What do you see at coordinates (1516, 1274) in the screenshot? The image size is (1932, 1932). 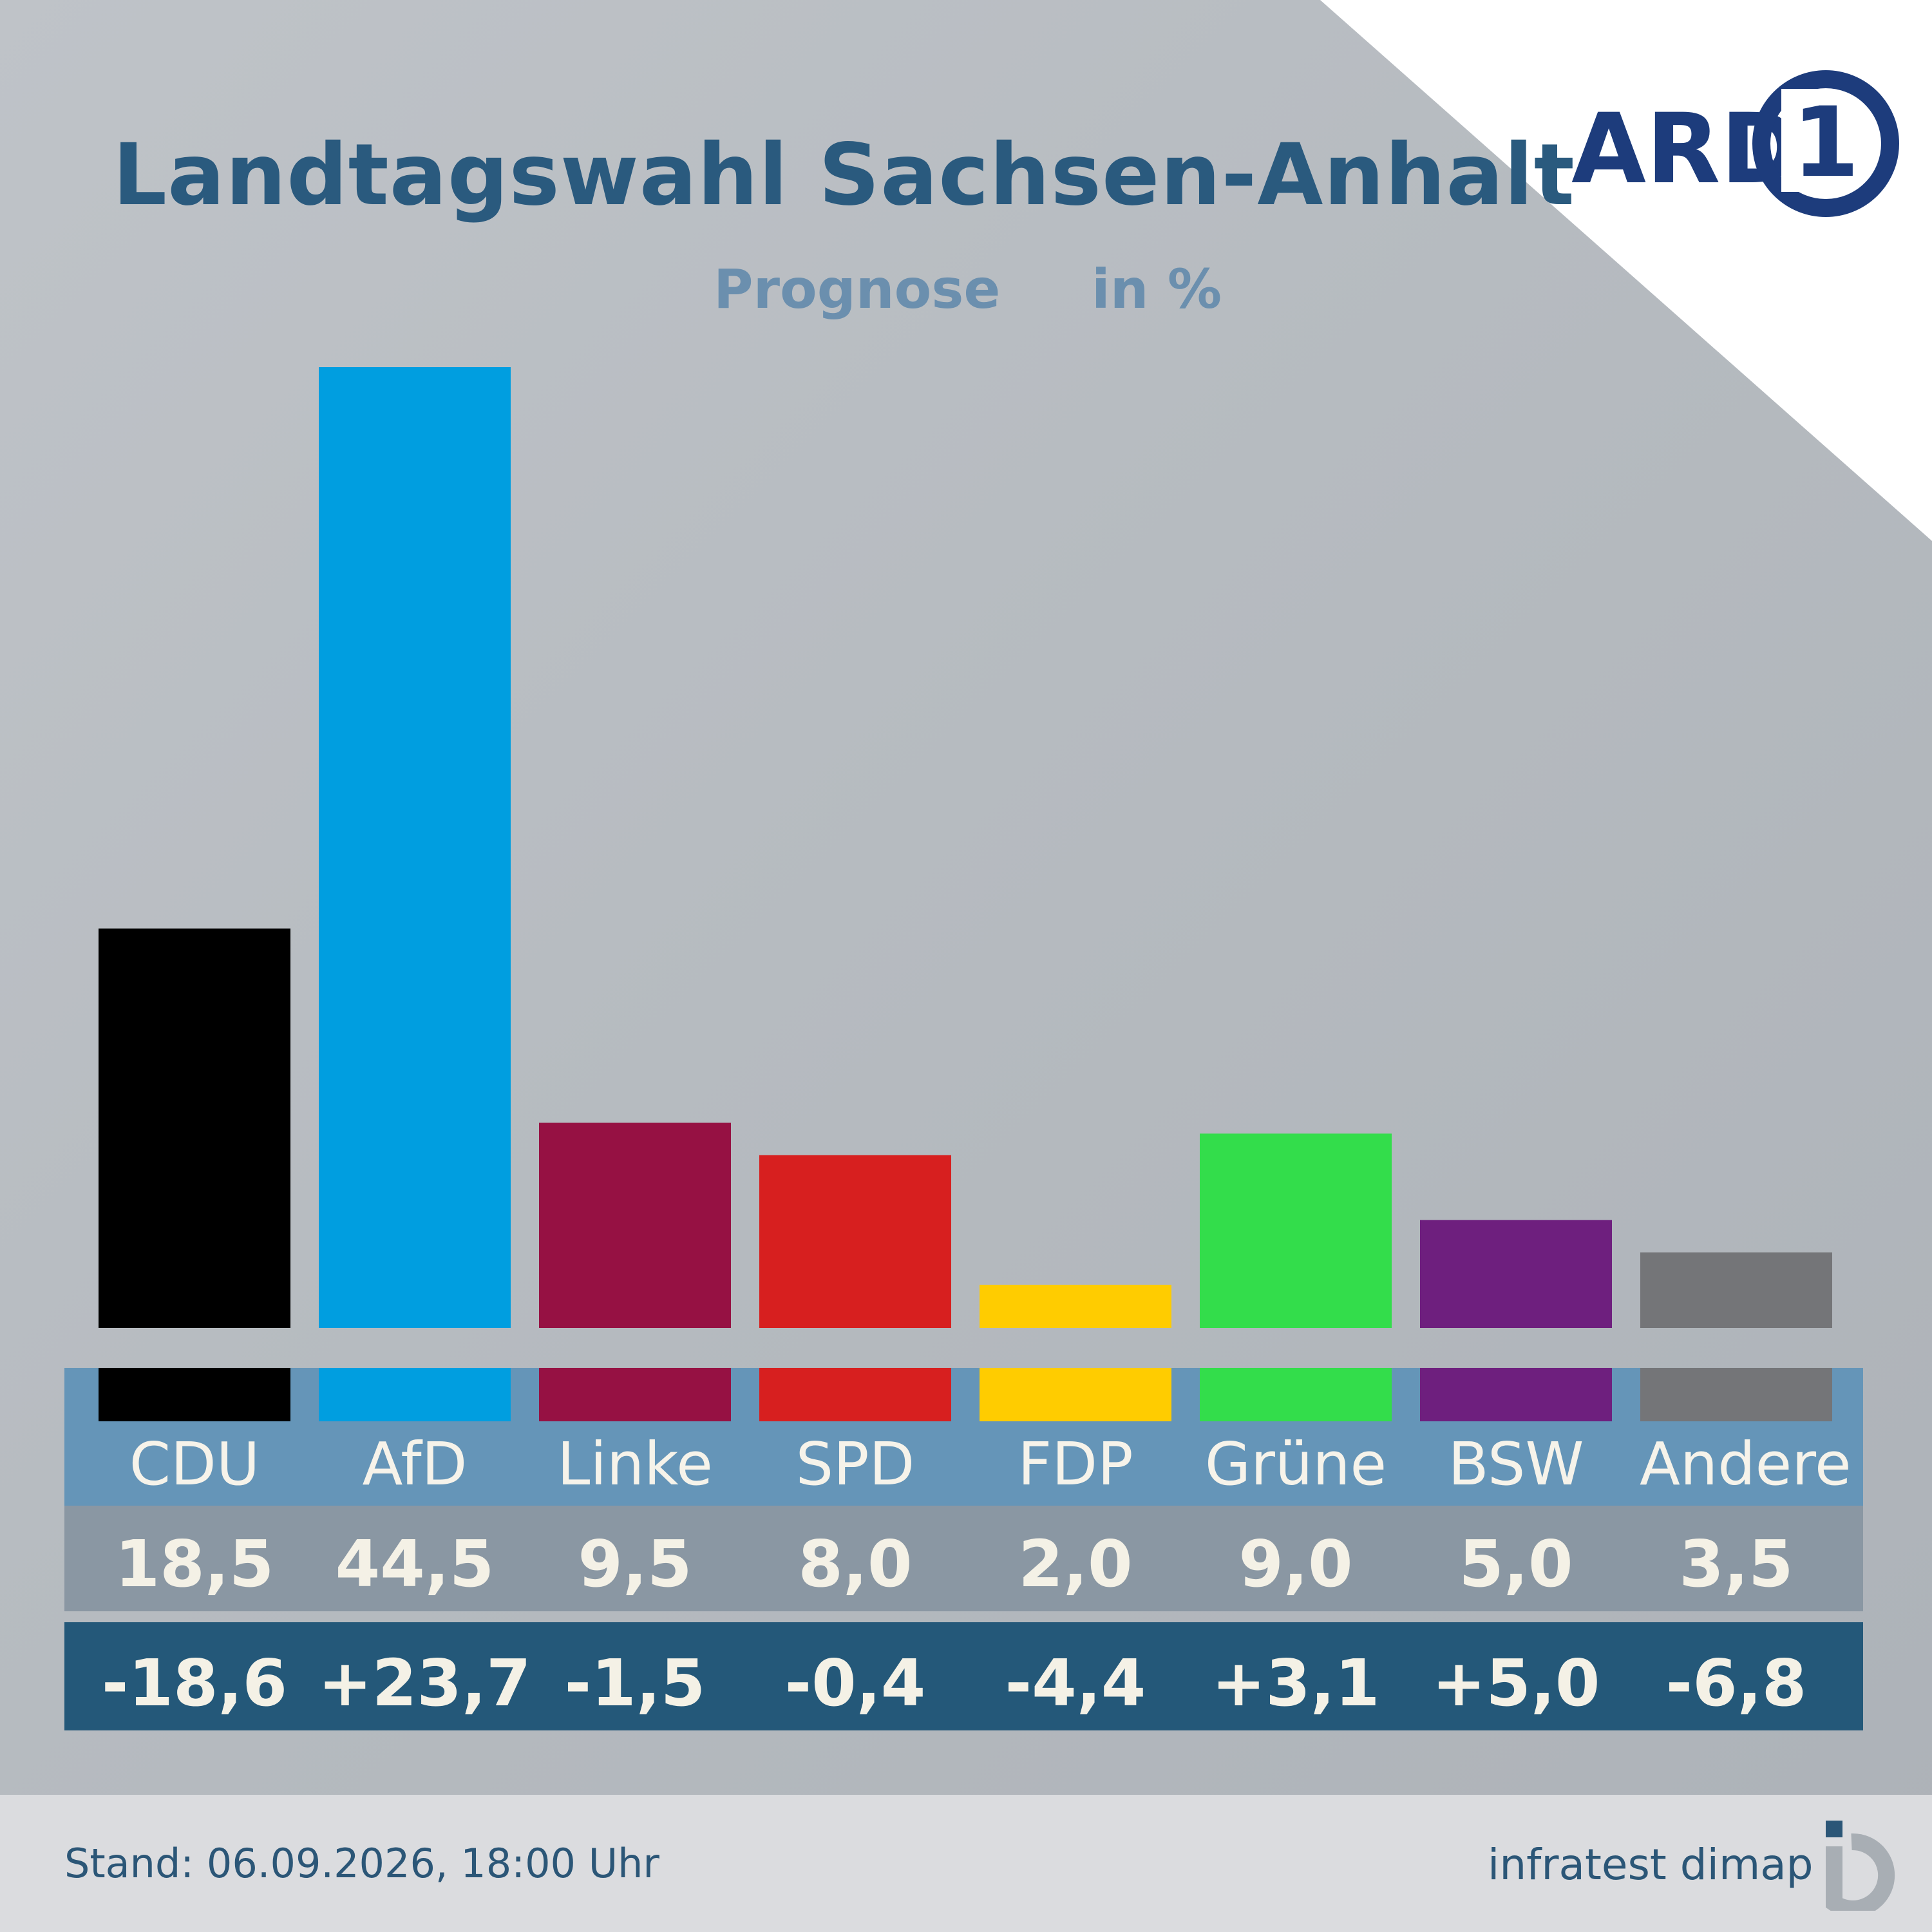 I see `bar-bsw` at bounding box center [1516, 1274].